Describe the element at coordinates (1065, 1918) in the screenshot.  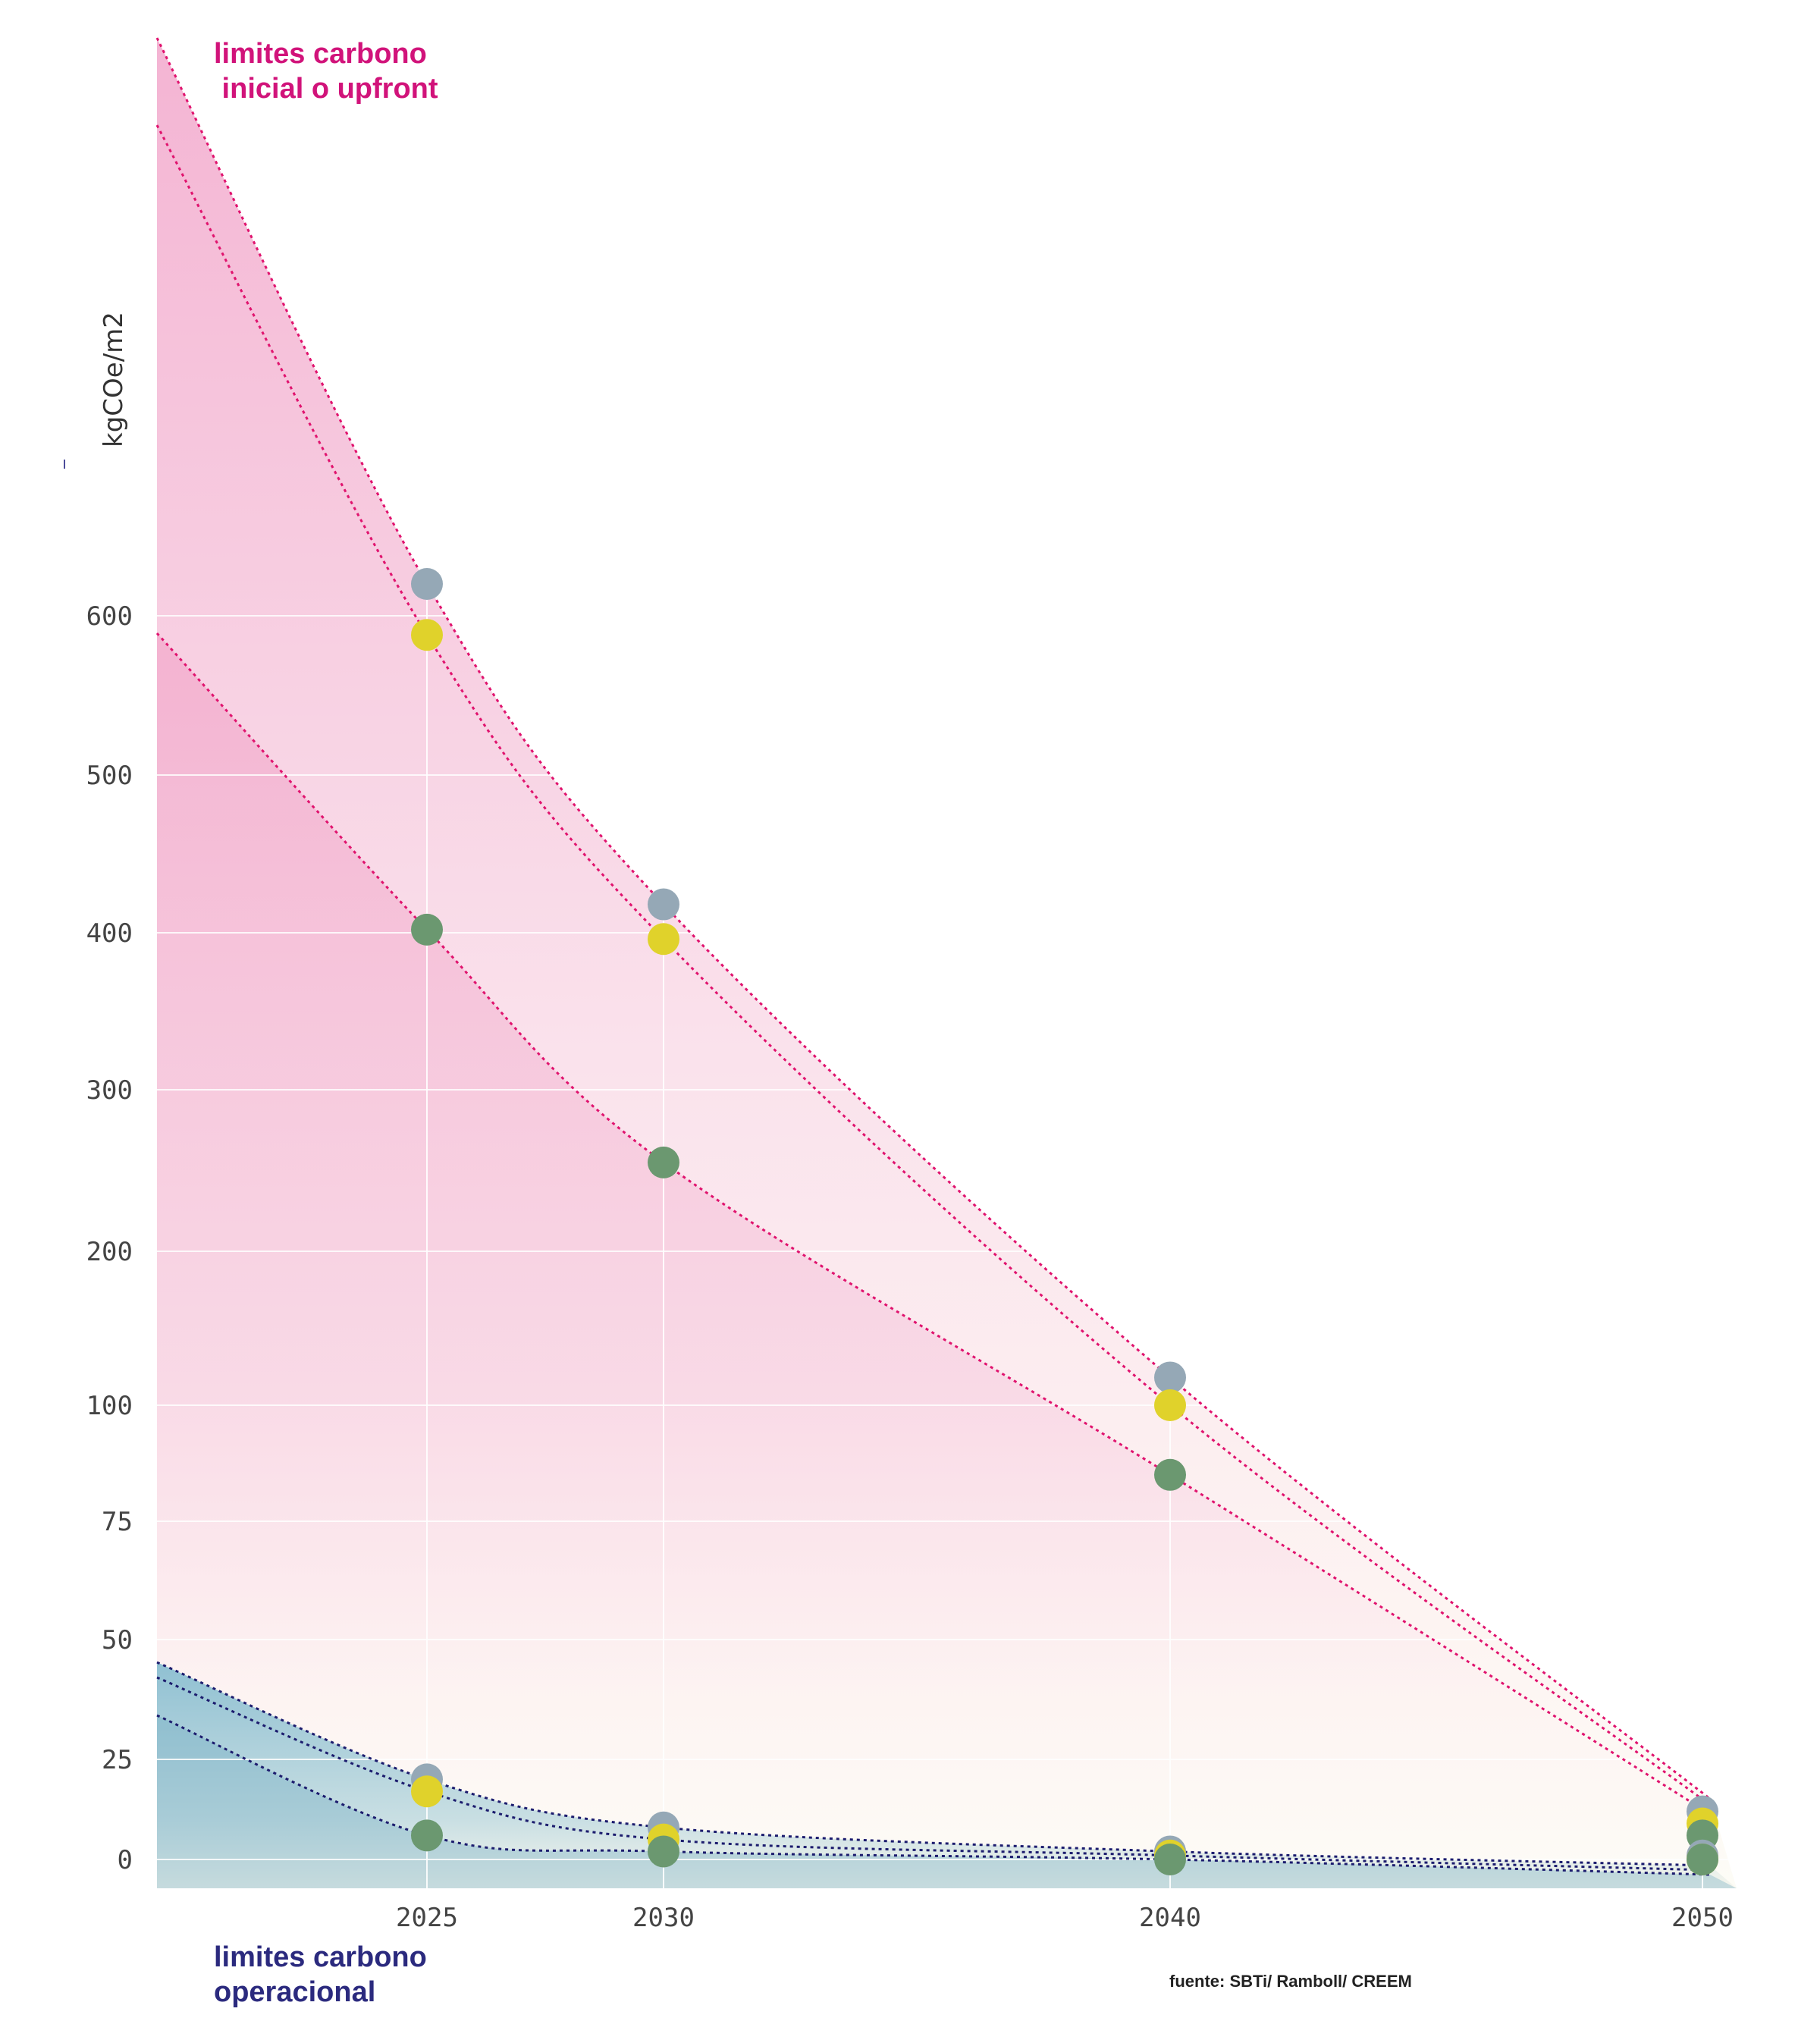
I see `x-axis-ticks: 2025 2030 2040 2050` at that location.